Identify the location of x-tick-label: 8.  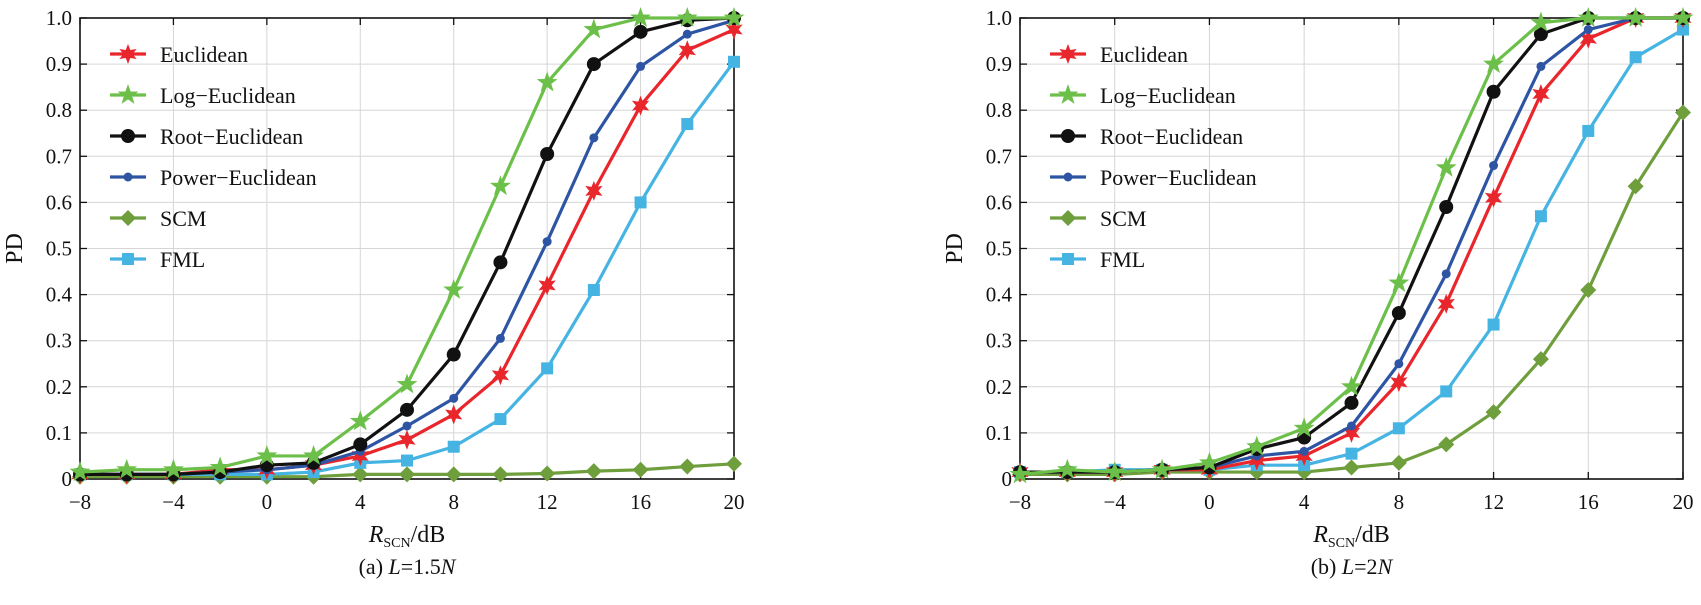
(1399, 502).